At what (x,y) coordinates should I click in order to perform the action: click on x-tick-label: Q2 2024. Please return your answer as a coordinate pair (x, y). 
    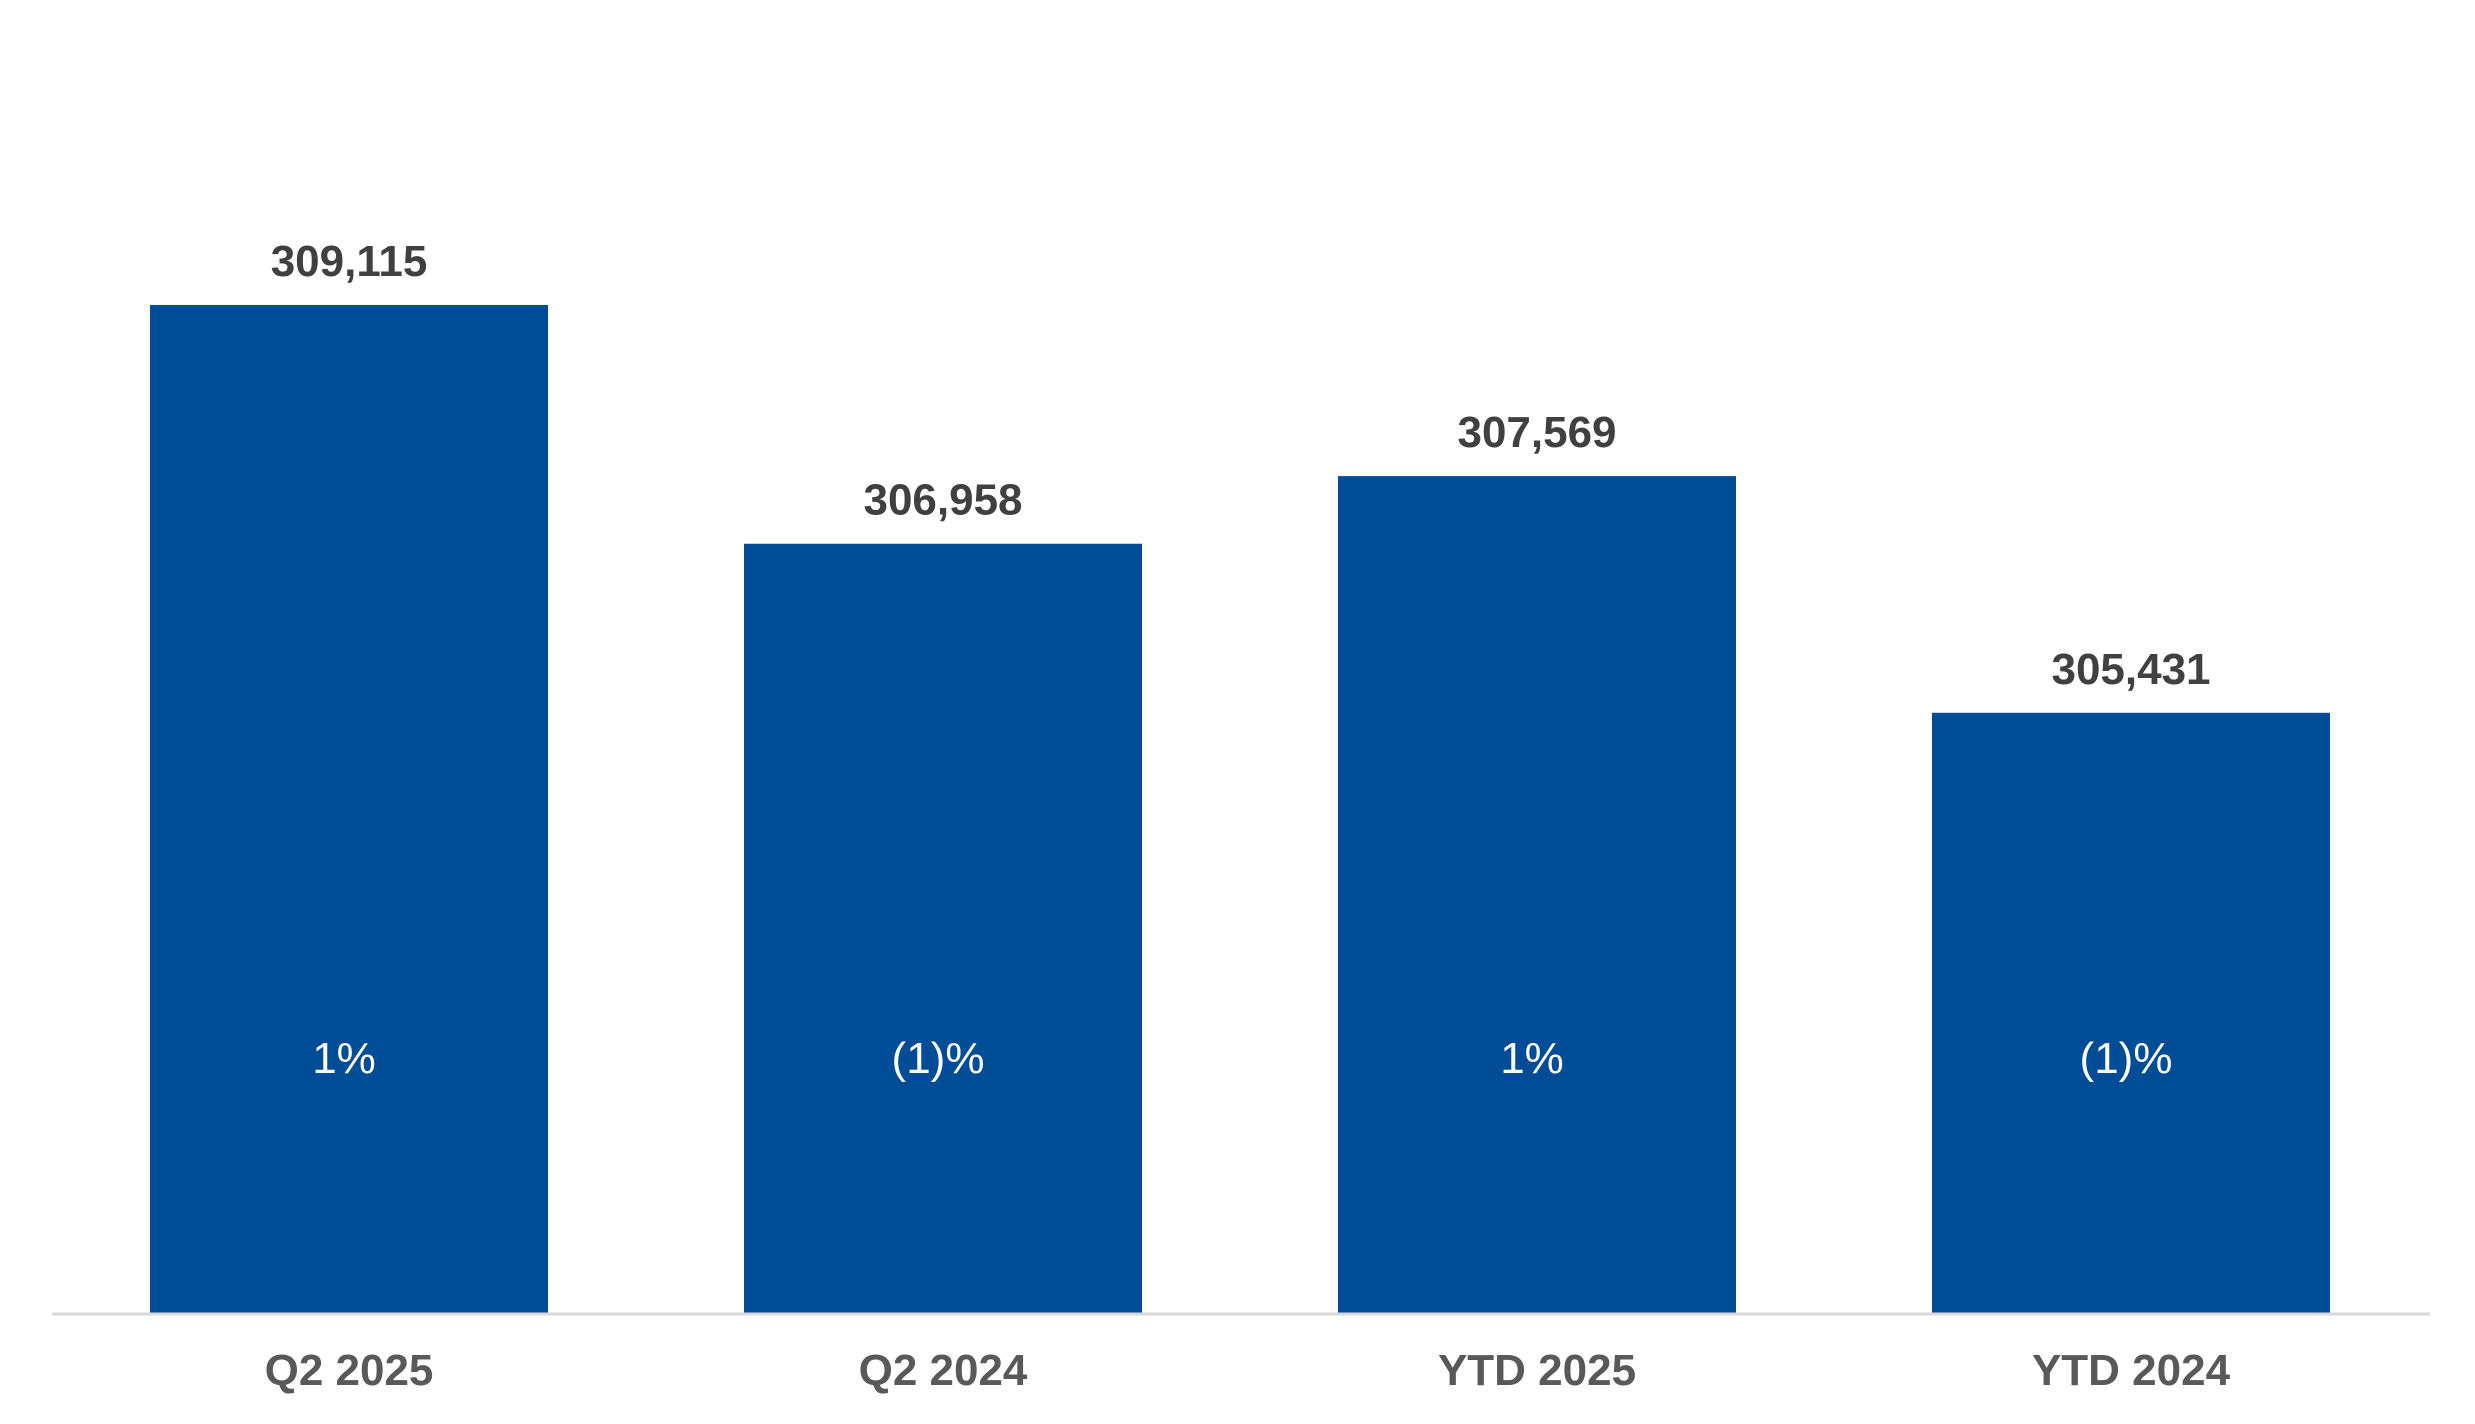
    Looking at the image, I should click on (943, 1370).